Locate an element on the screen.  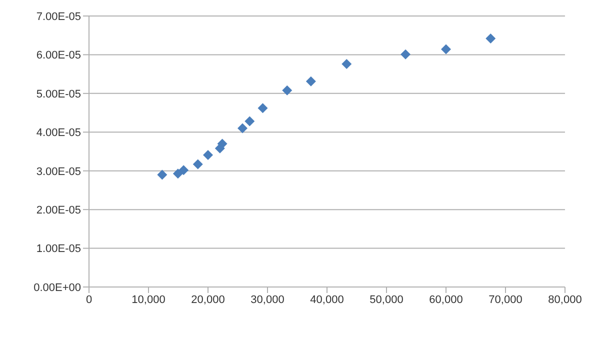
x-tick-label: 60,000 is located at coordinates (446, 300).